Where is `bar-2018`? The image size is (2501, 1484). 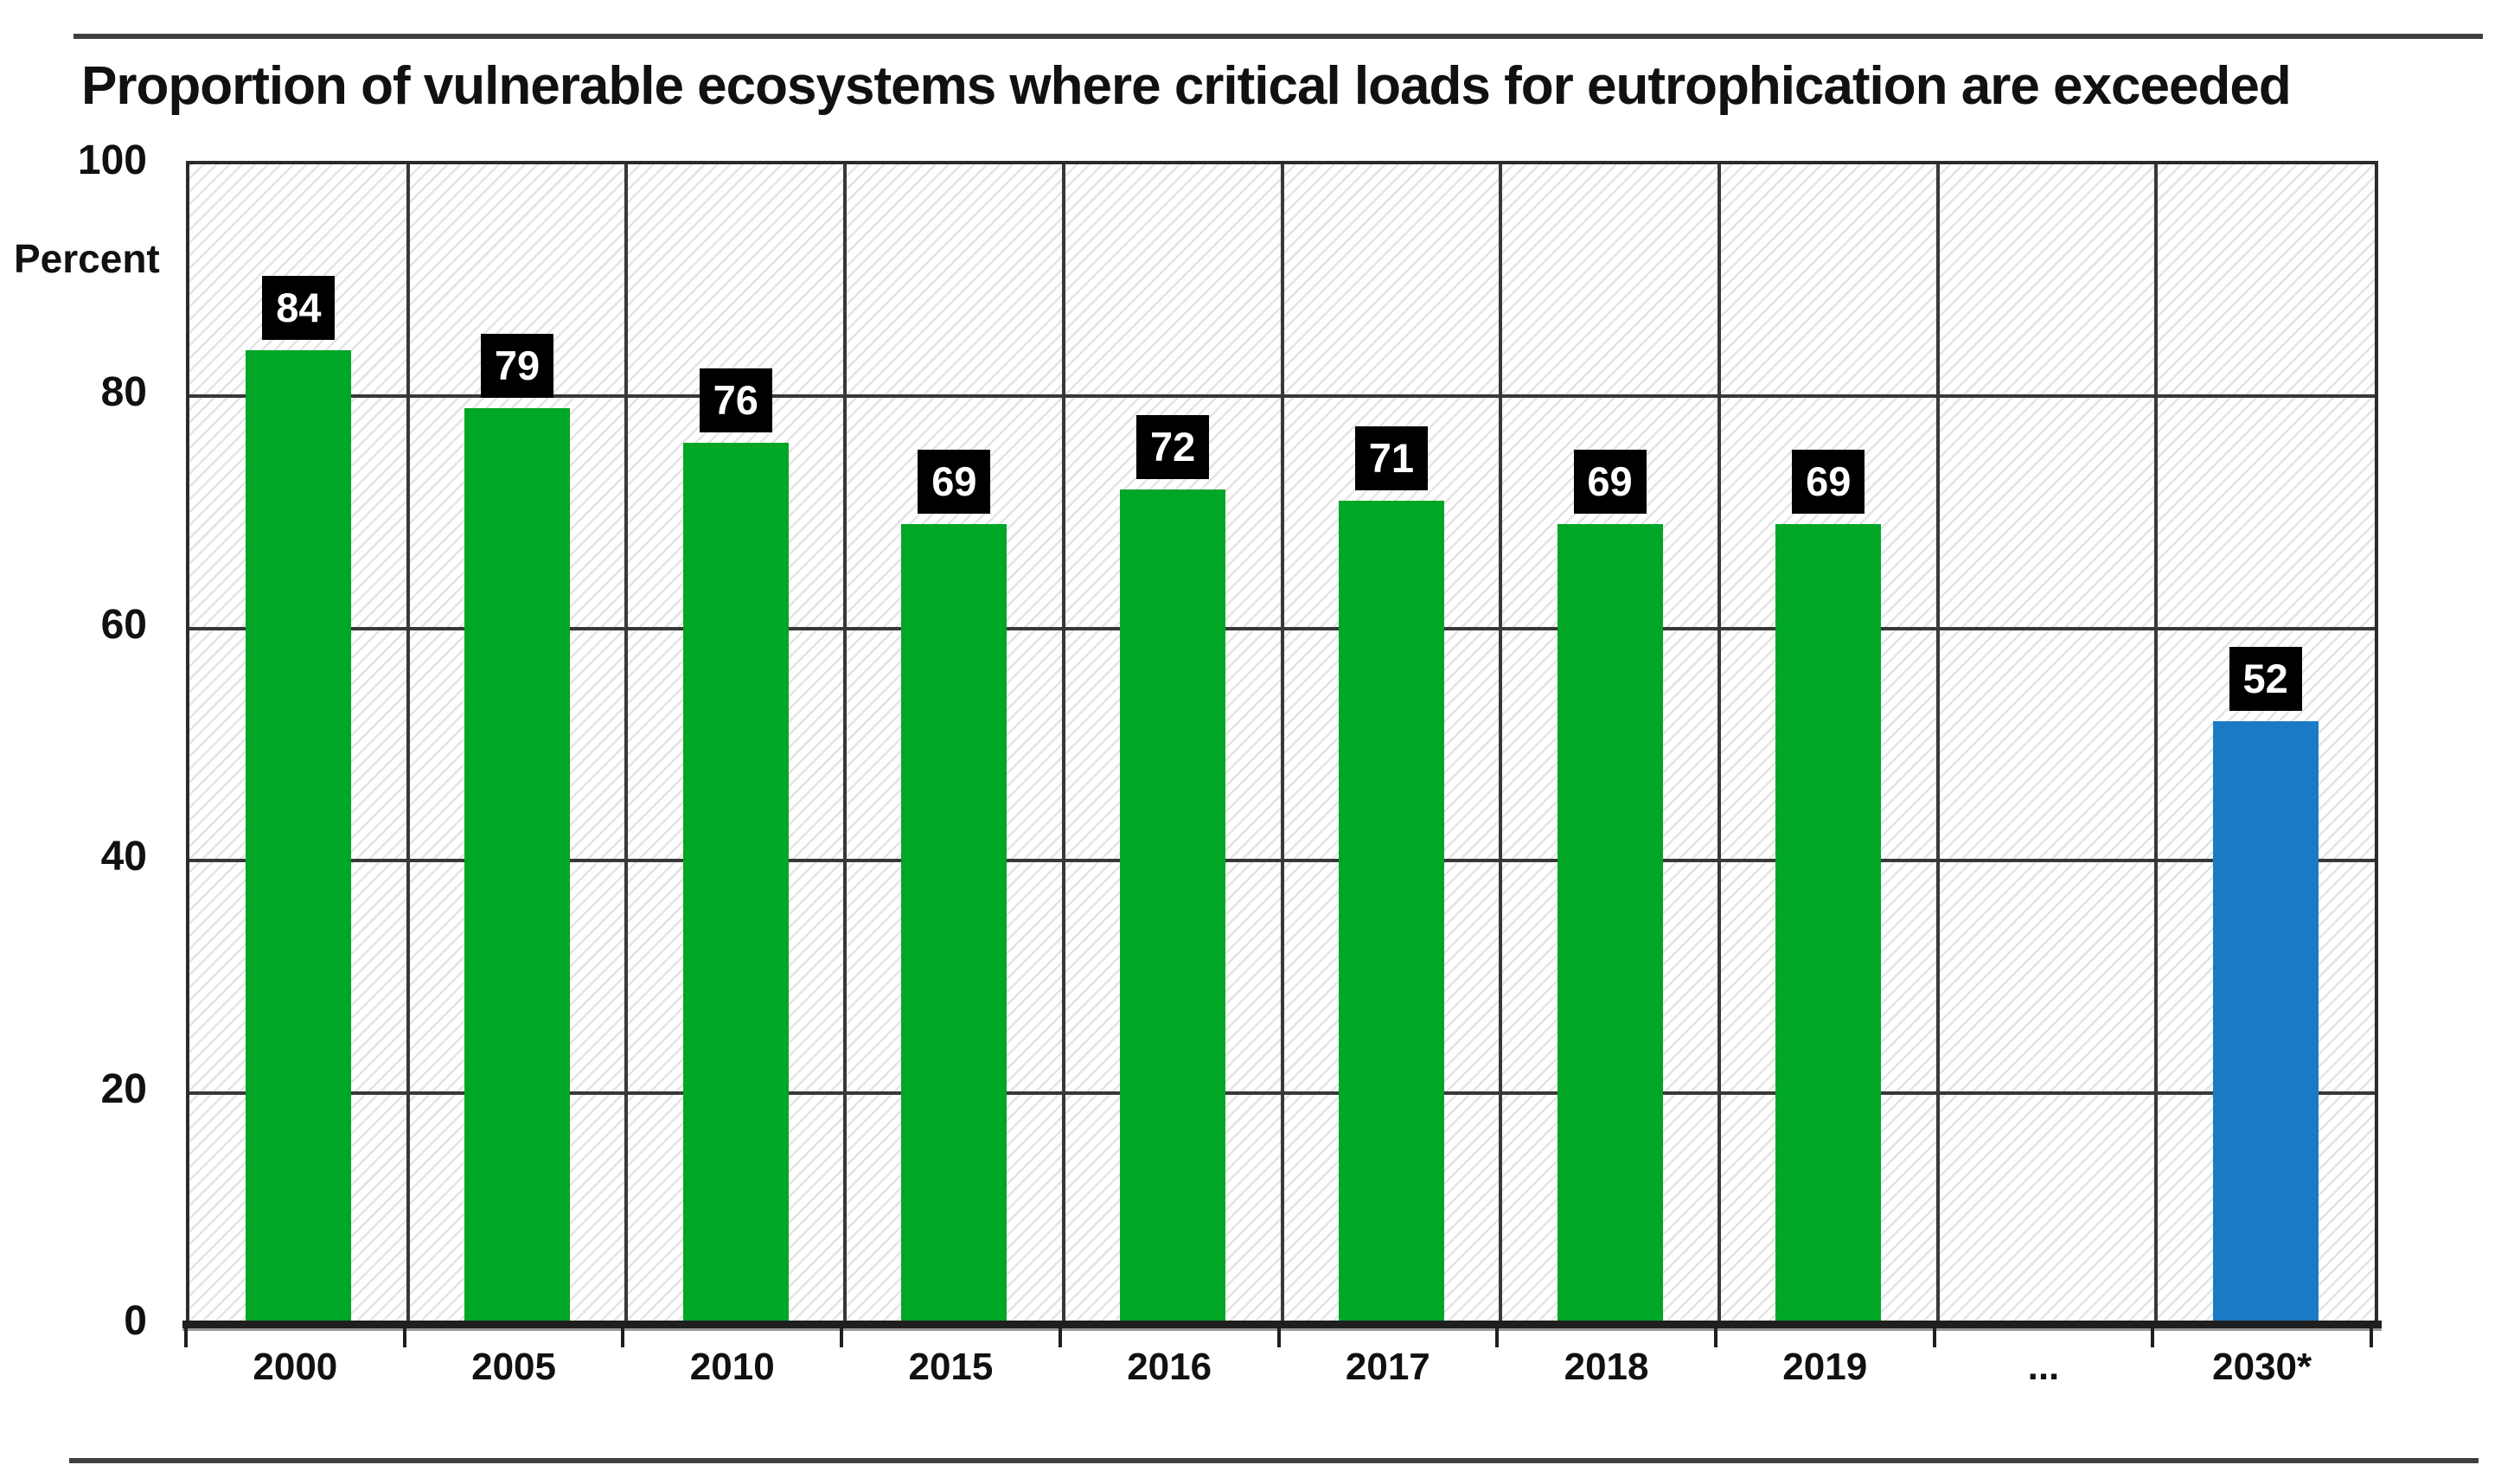
bar-2018 is located at coordinates (1610, 925).